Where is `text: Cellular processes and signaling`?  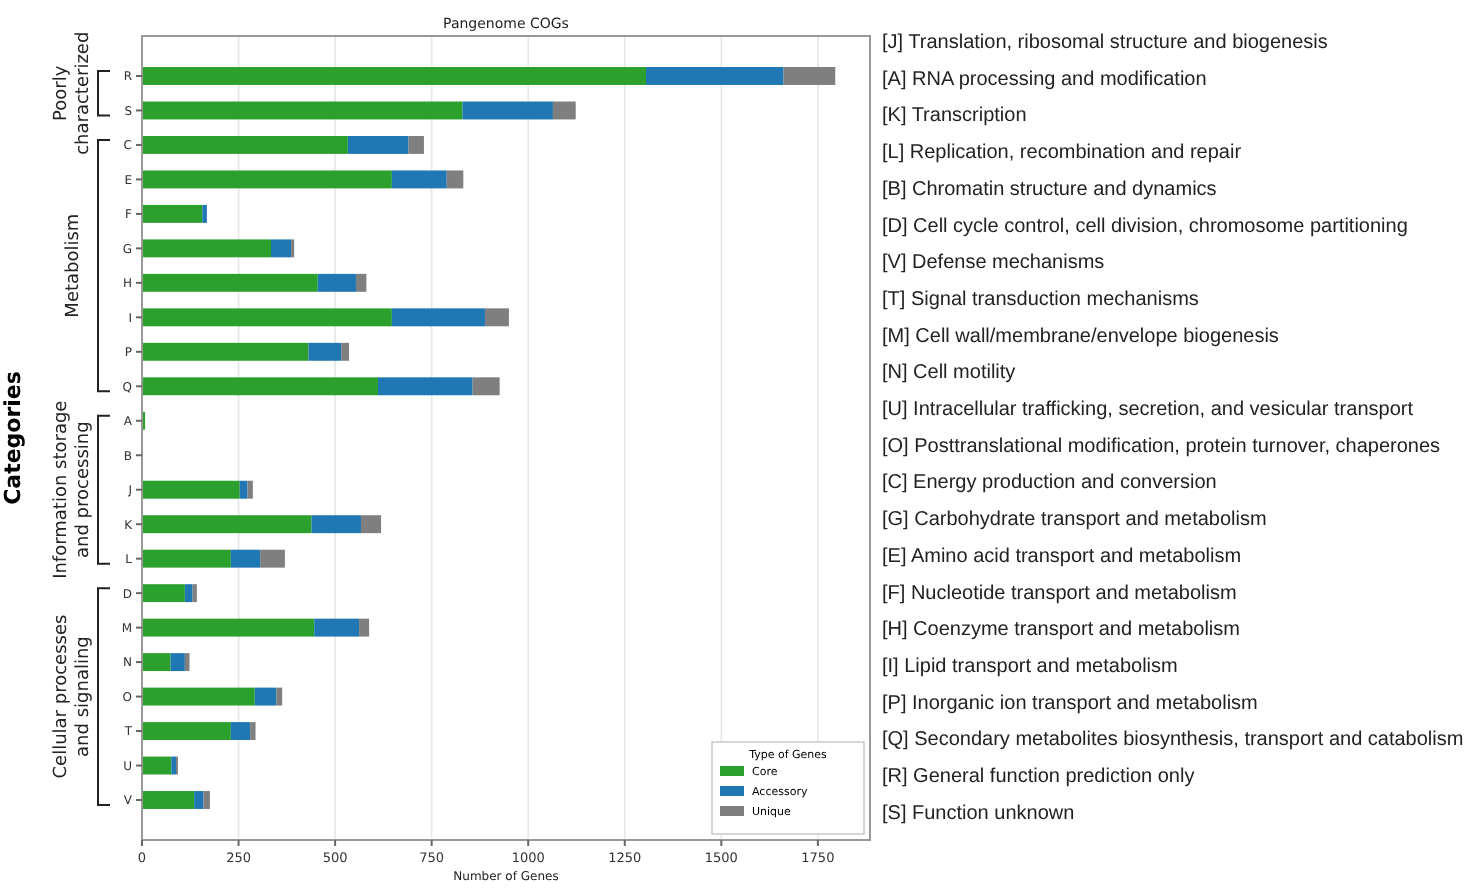 text: Cellular processes and signaling is located at coordinates (73, 696).